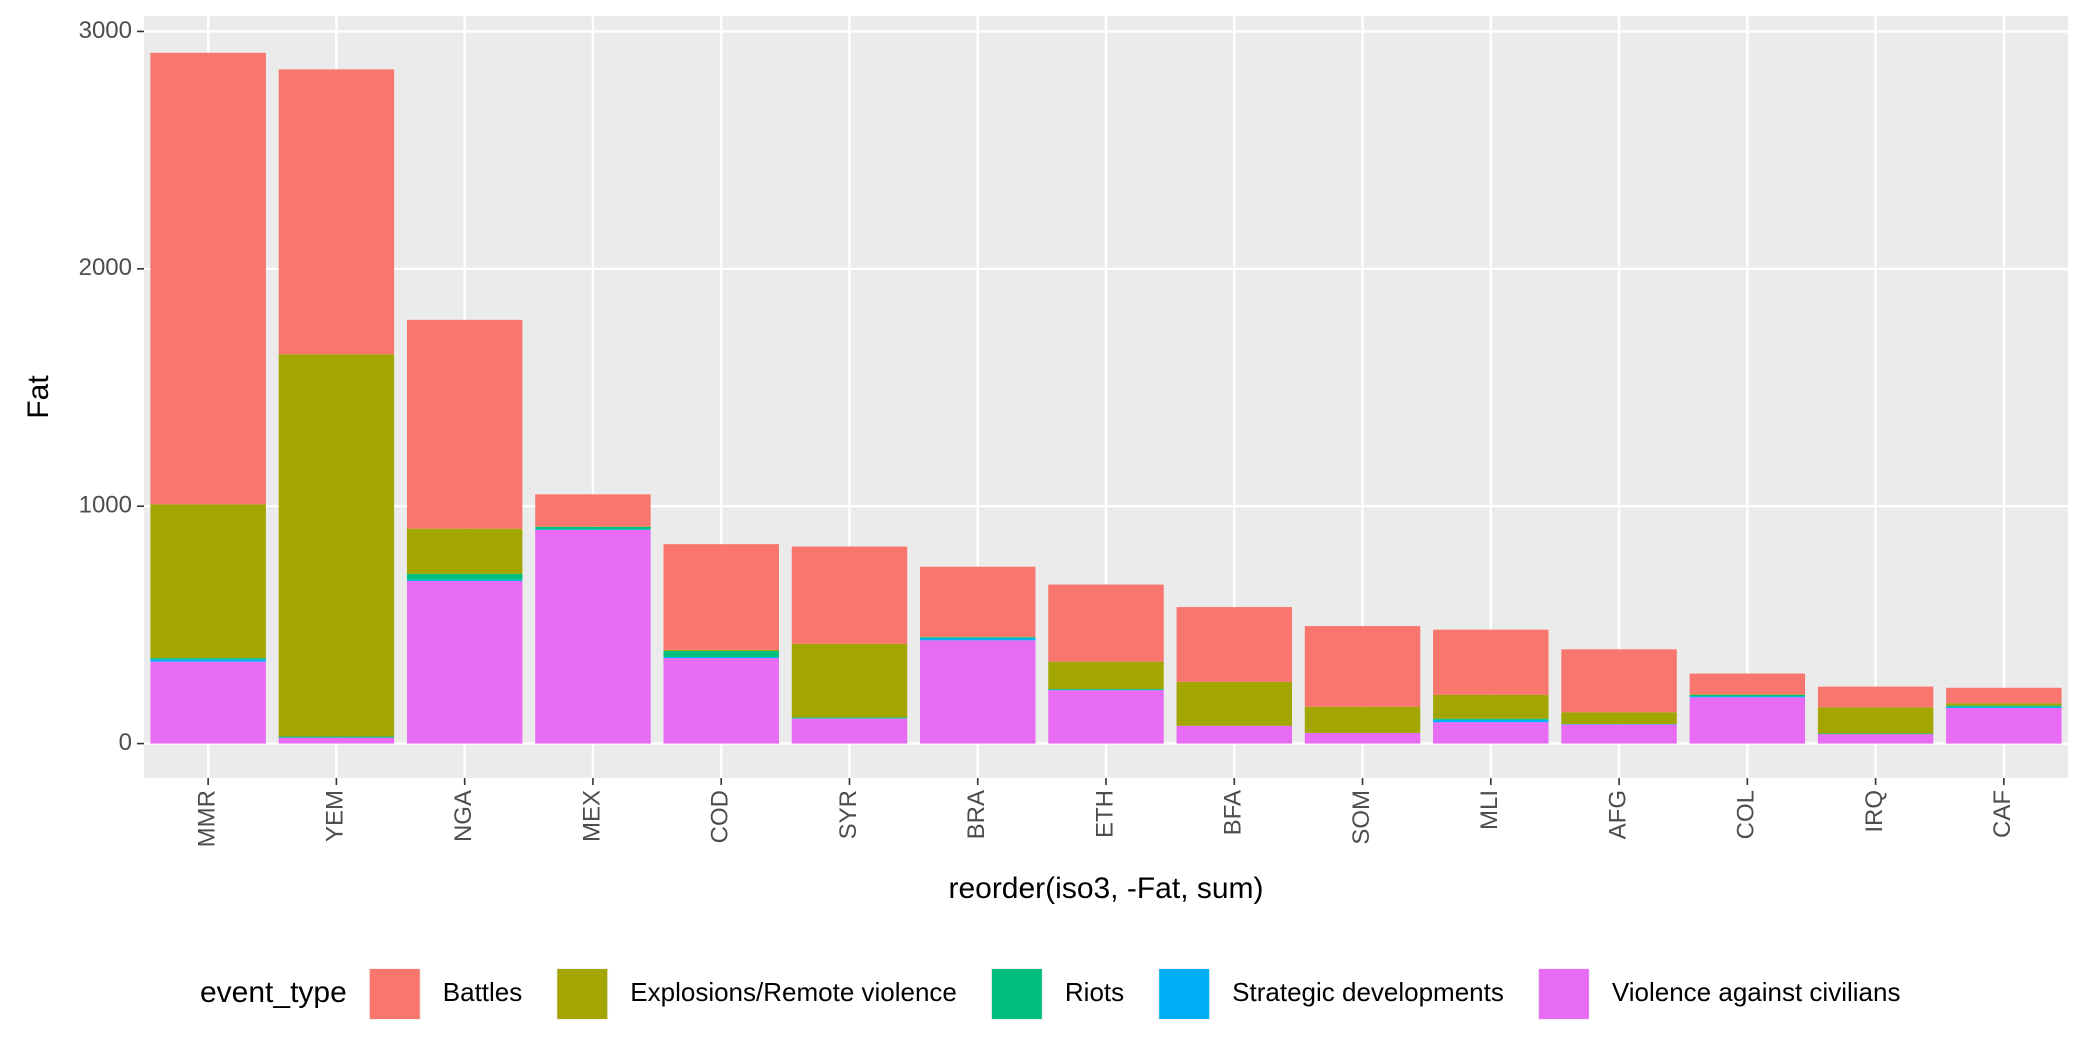  What do you see at coordinates (848, 814) in the screenshot?
I see `x-tick-label: SYR` at bounding box center [848, 814].